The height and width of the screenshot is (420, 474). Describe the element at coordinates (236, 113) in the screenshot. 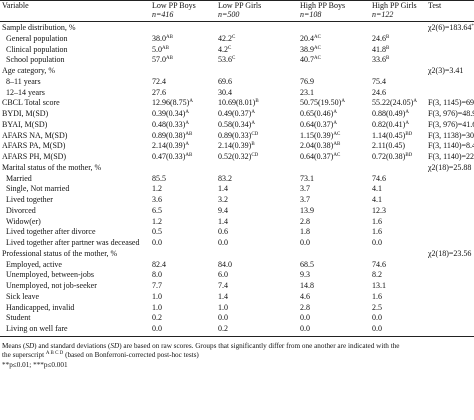

I see `row-value-group-2: 0.49(0.37)A` at that location.